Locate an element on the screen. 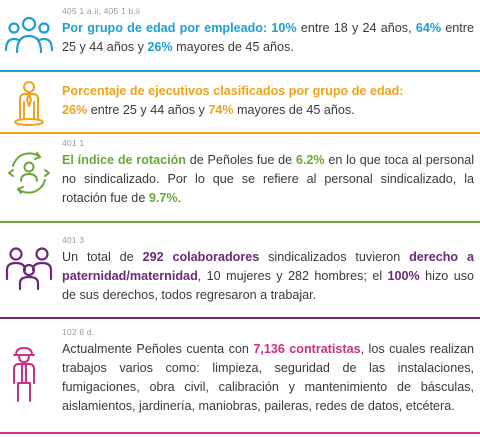 Image resolution: width=480 pixels, height=437 pixels. family-icon is located at coordinates (29, 270).